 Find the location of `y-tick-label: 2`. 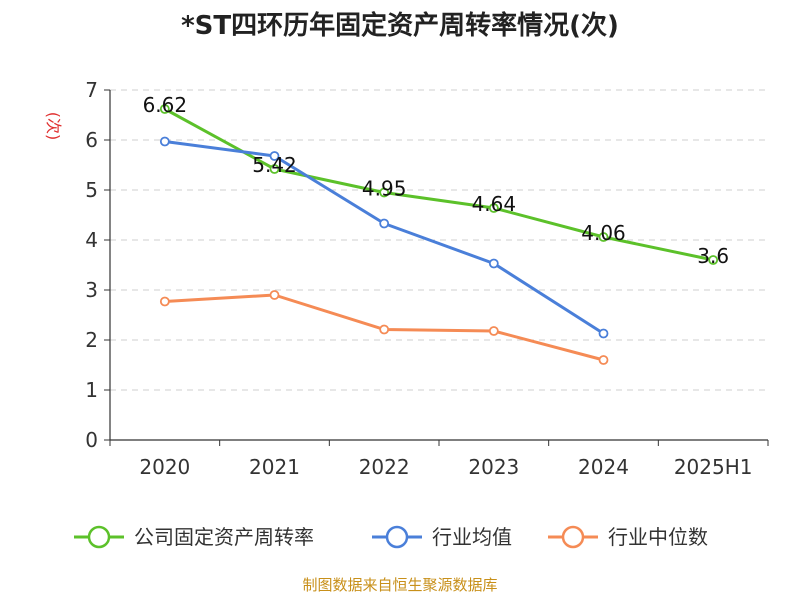

y-tick-label: 2 is located at coordinates (91, 340).